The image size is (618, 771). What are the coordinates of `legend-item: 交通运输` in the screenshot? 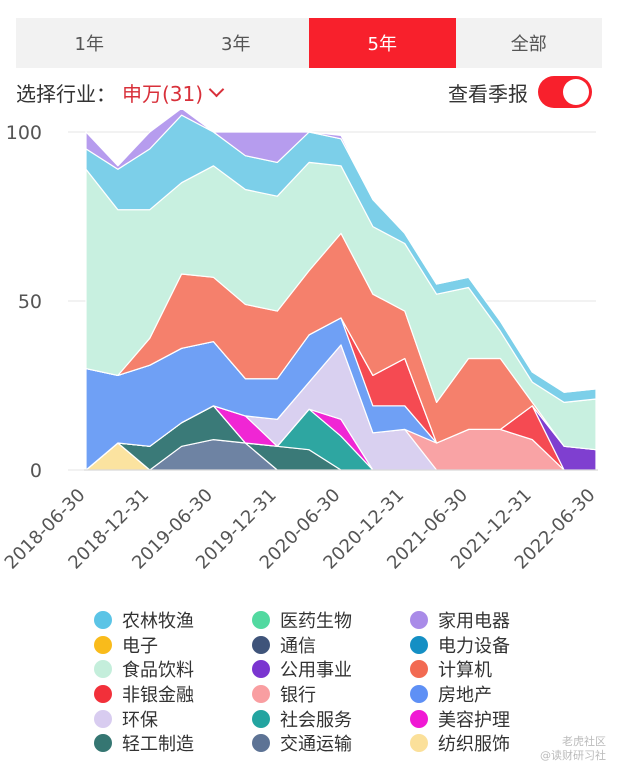 It's located at (331, 744).